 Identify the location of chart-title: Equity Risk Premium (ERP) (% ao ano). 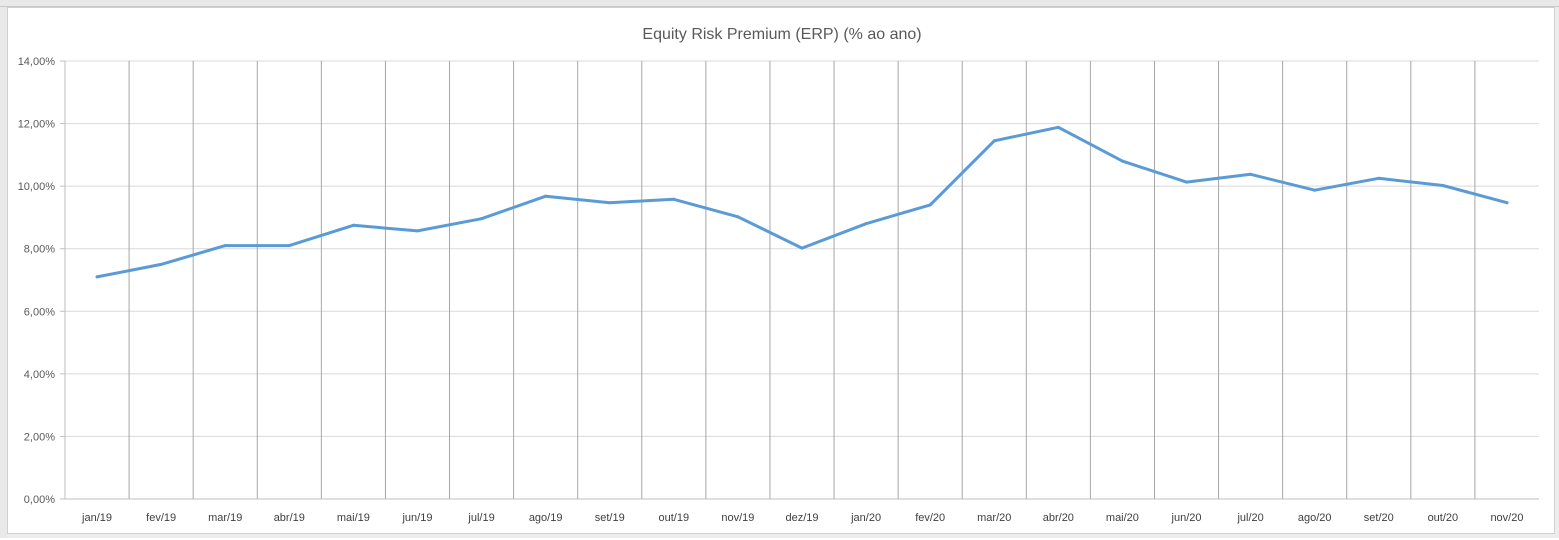
(781, 34).